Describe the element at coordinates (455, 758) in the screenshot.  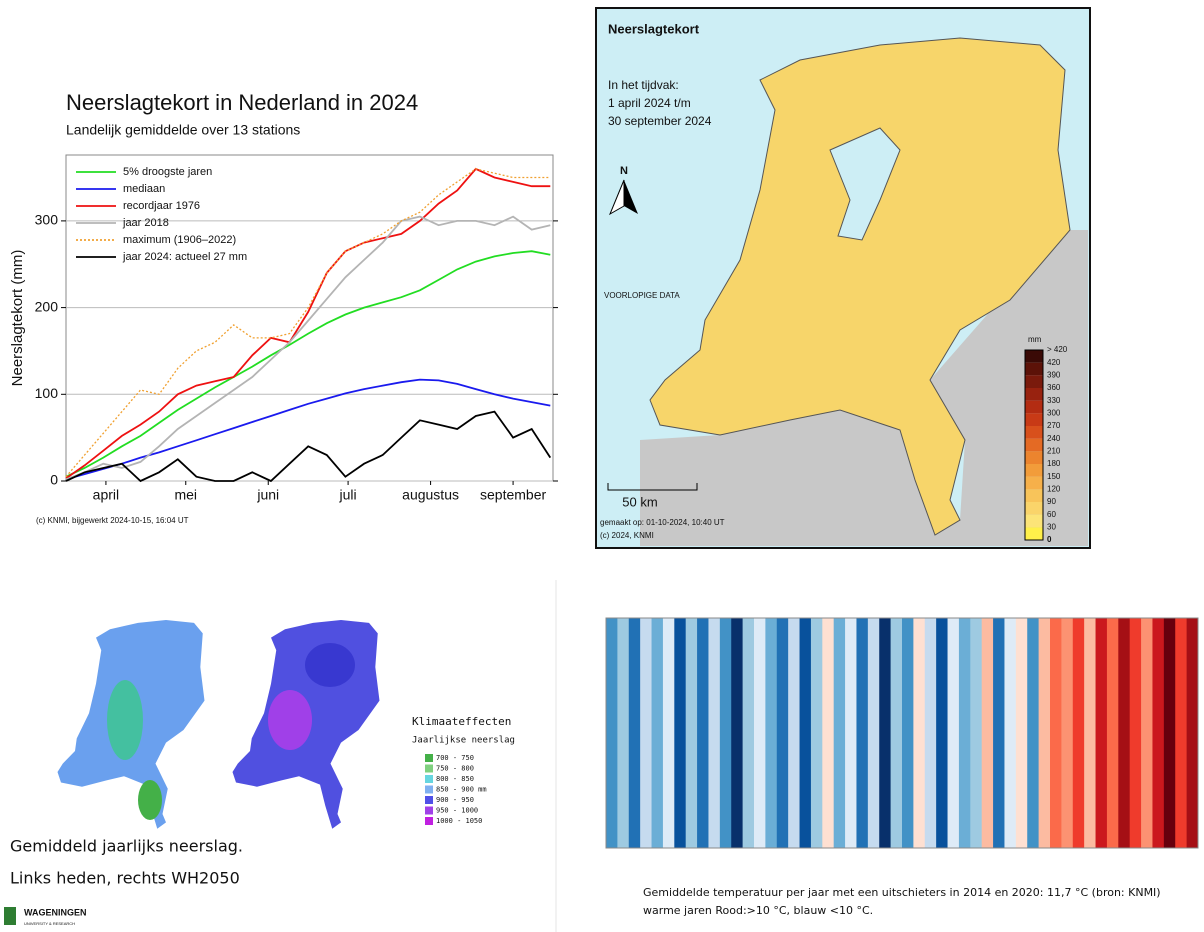
I see `legend-label: 700 - 750` at that location.